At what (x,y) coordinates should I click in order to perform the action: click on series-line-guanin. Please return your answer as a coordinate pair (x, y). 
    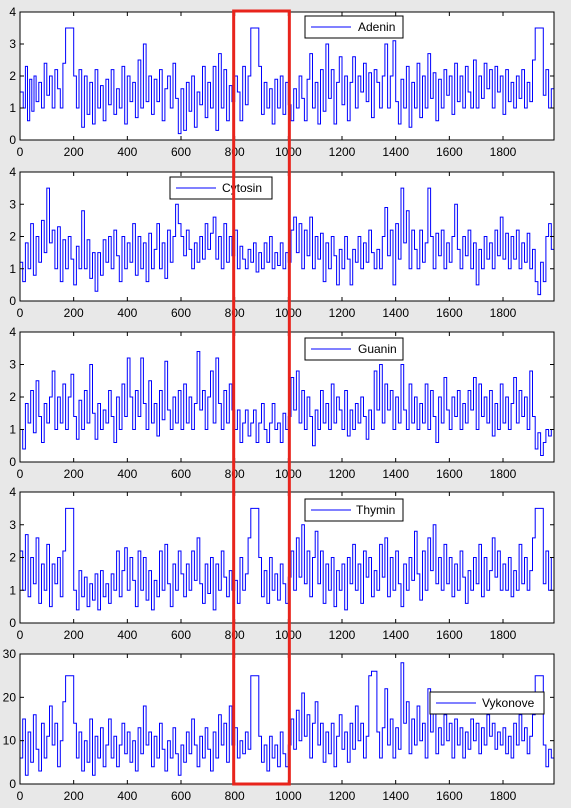
    Looking at the image, I should click on (287, 403).